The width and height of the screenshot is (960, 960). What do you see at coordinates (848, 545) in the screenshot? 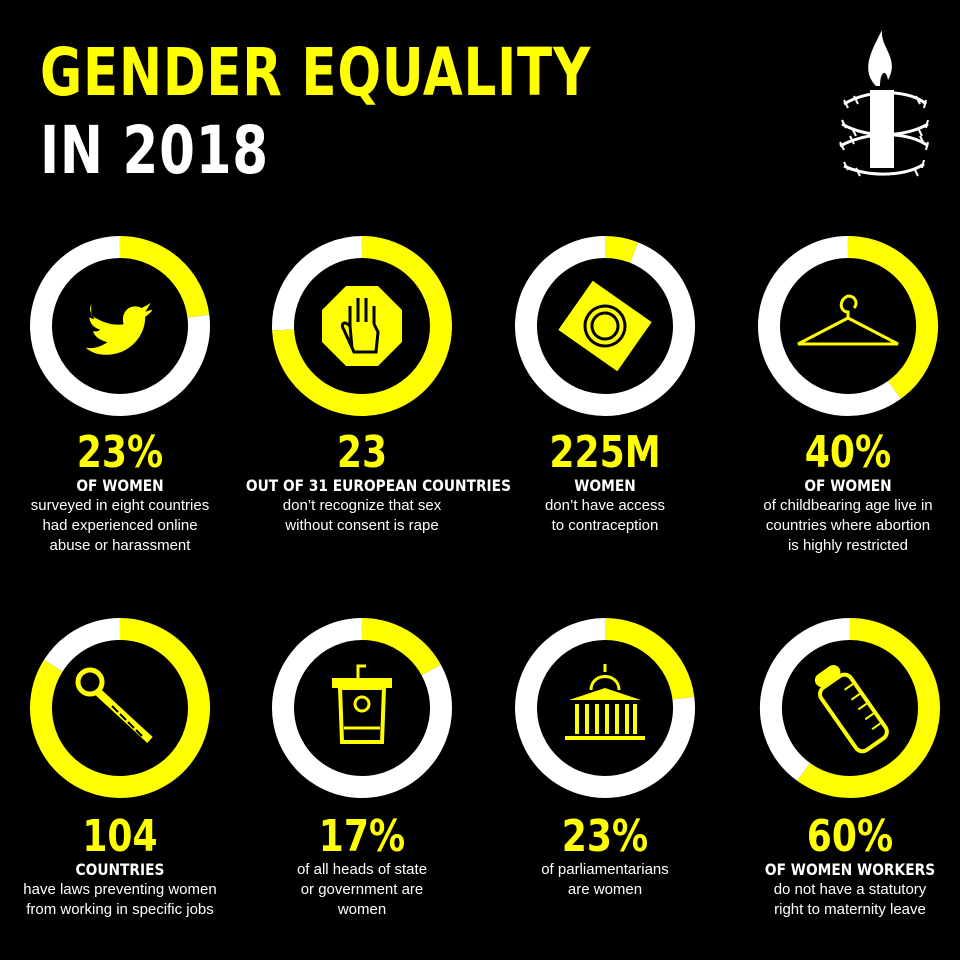
I see `stat-description-line: is highly restricted` at bounding box center [848, 545].